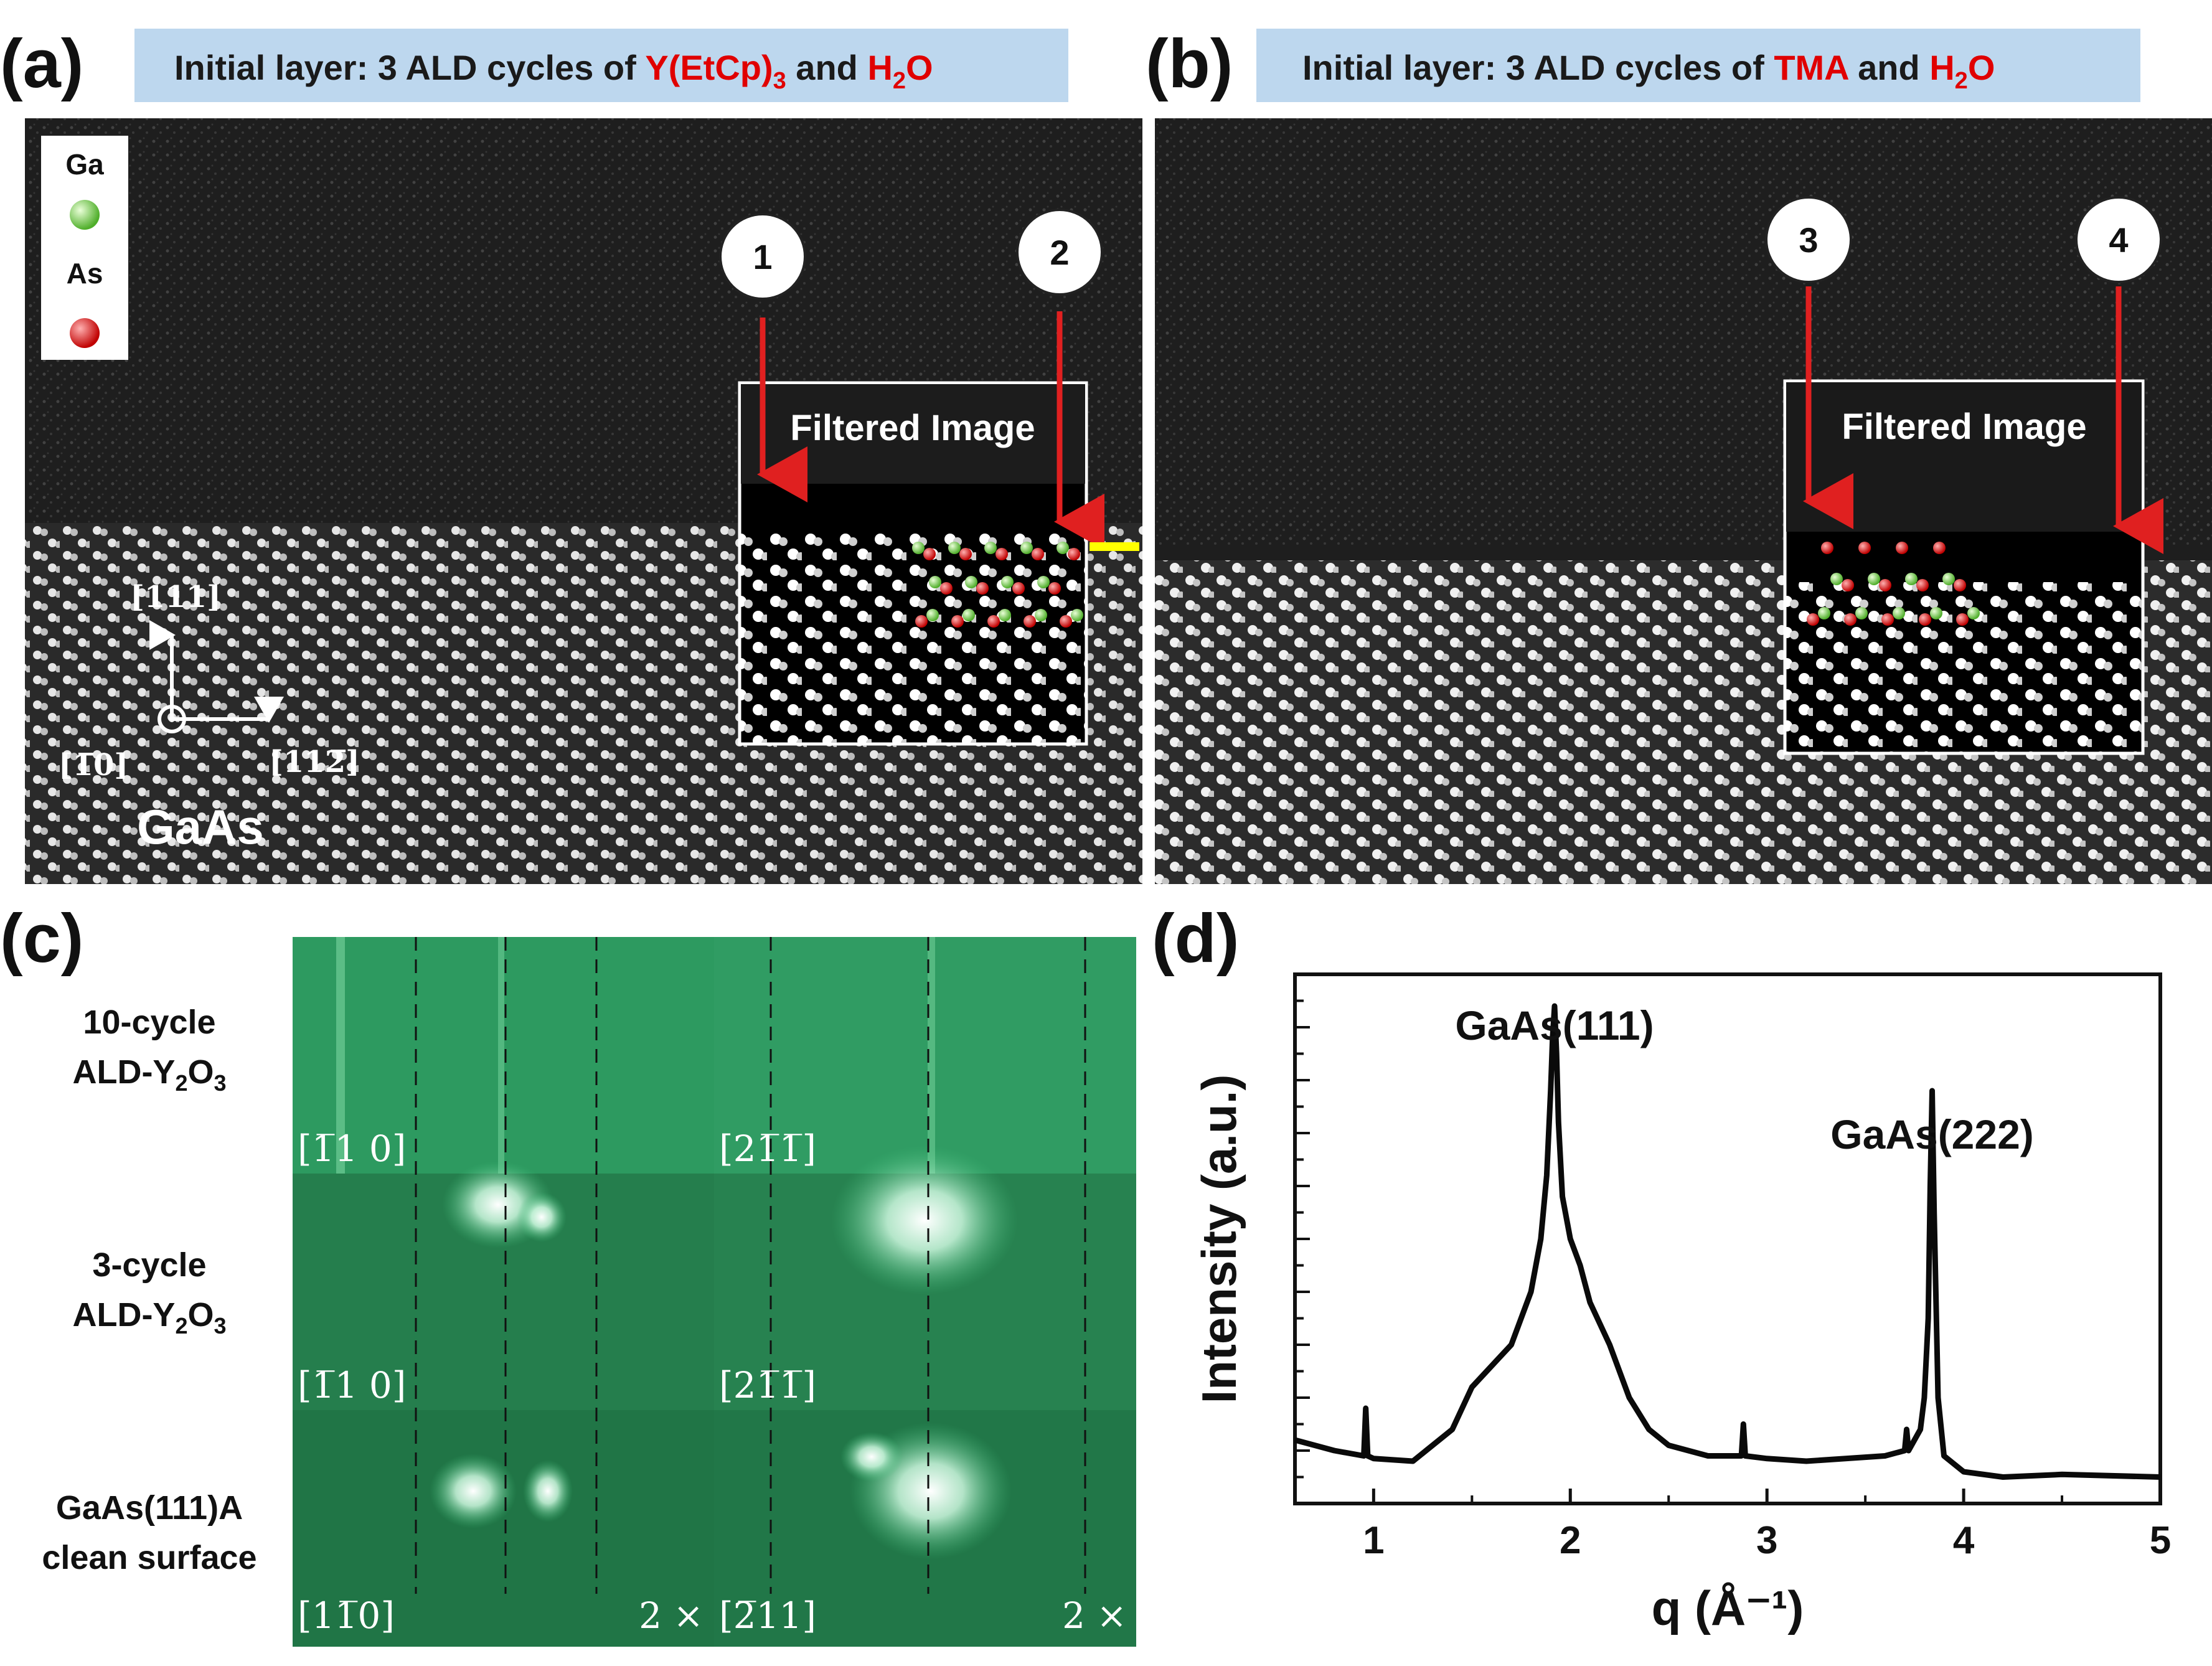  What do you see at coordinates (149, 1558) in the screenshot?
I see `rheed-row3-line2: clean surface` at bounding box center [149, 1558].